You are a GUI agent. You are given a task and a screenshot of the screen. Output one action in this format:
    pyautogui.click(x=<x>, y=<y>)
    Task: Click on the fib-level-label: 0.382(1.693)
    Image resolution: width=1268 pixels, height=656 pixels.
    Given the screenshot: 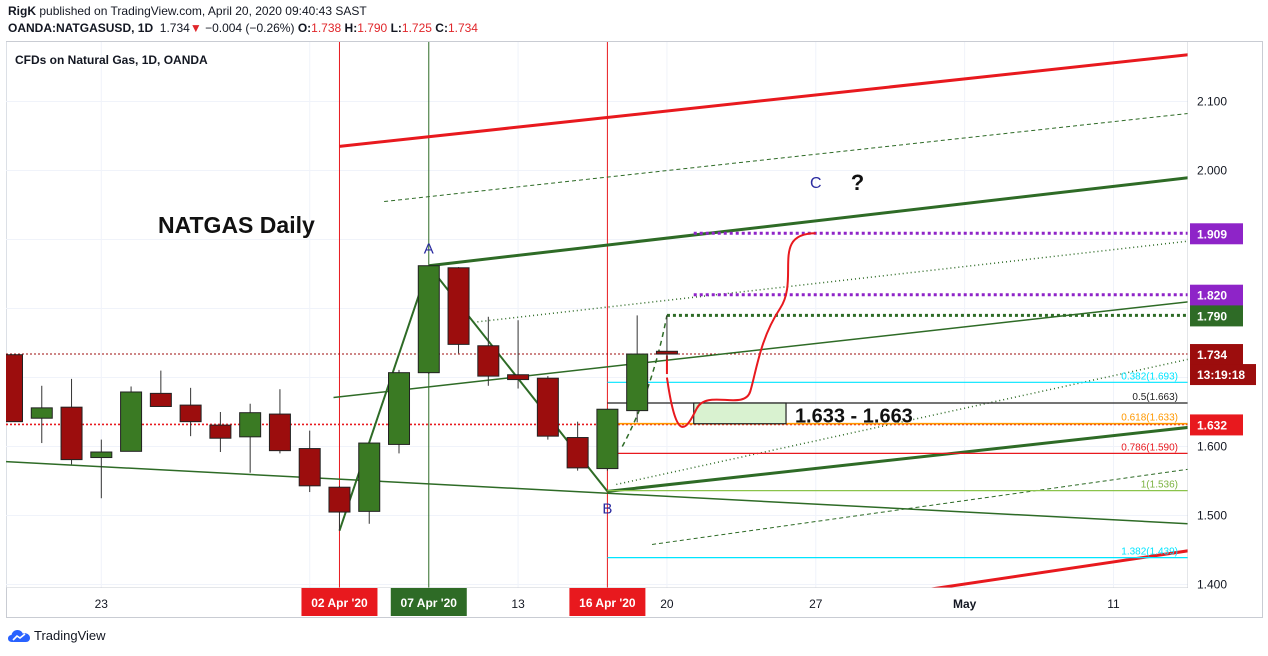 What is the action you would take?
    pyautogui.click(x=1149, y=376)
    